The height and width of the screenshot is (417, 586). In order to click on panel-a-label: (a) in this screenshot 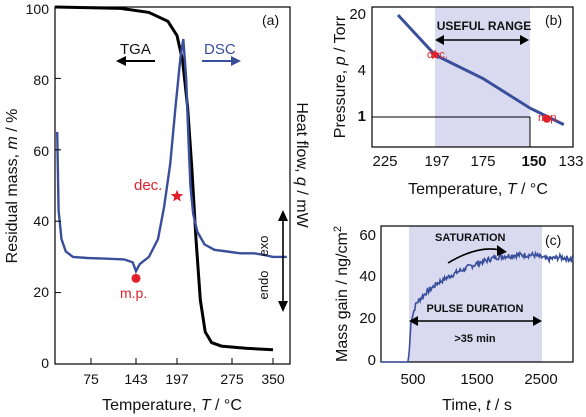, I will do `click(270, 20)`.